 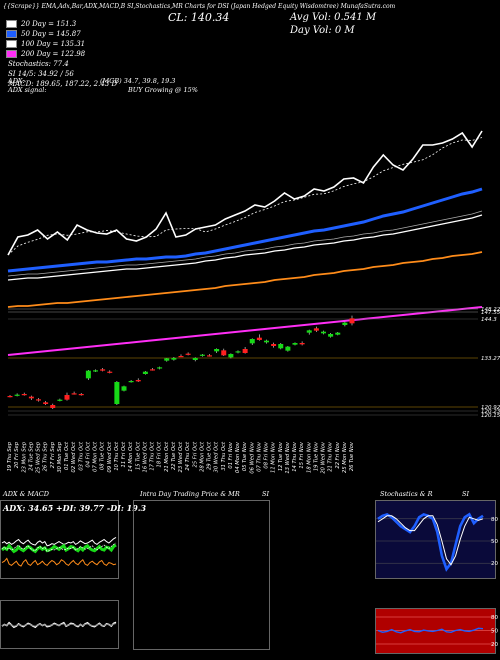 What do you see at coordinates (53, 454) in the screenshot?
I see `date-tick-label: 27 Fri Sep` at bounding box center [53, 454].